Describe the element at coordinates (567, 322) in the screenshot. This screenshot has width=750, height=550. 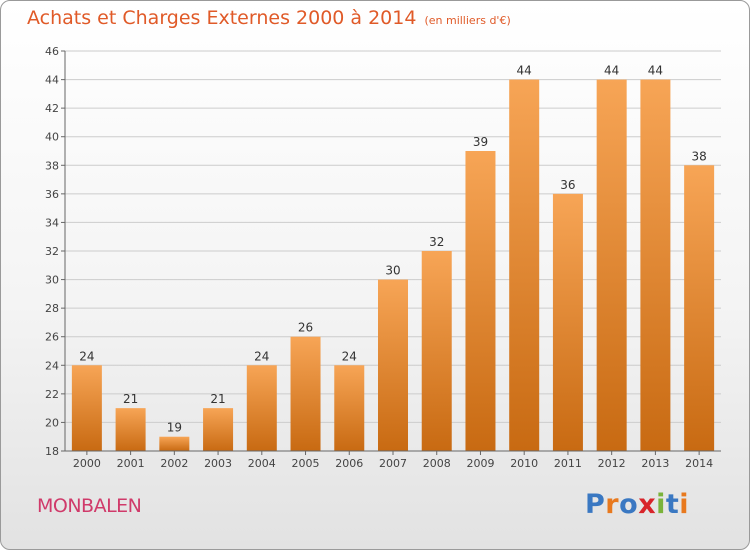
I see `bar-2011` at that location.